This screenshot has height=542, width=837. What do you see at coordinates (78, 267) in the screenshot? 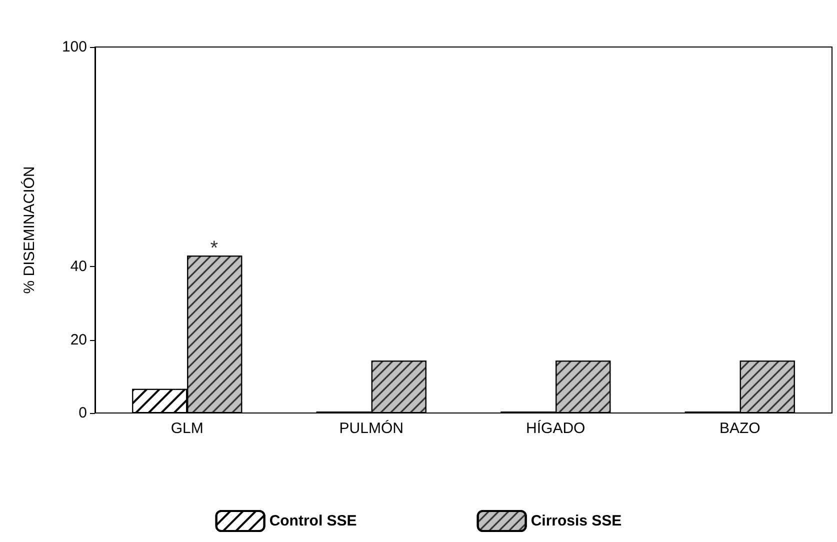
I see `y-tick-label: 40` at bounding box center [78, 267].